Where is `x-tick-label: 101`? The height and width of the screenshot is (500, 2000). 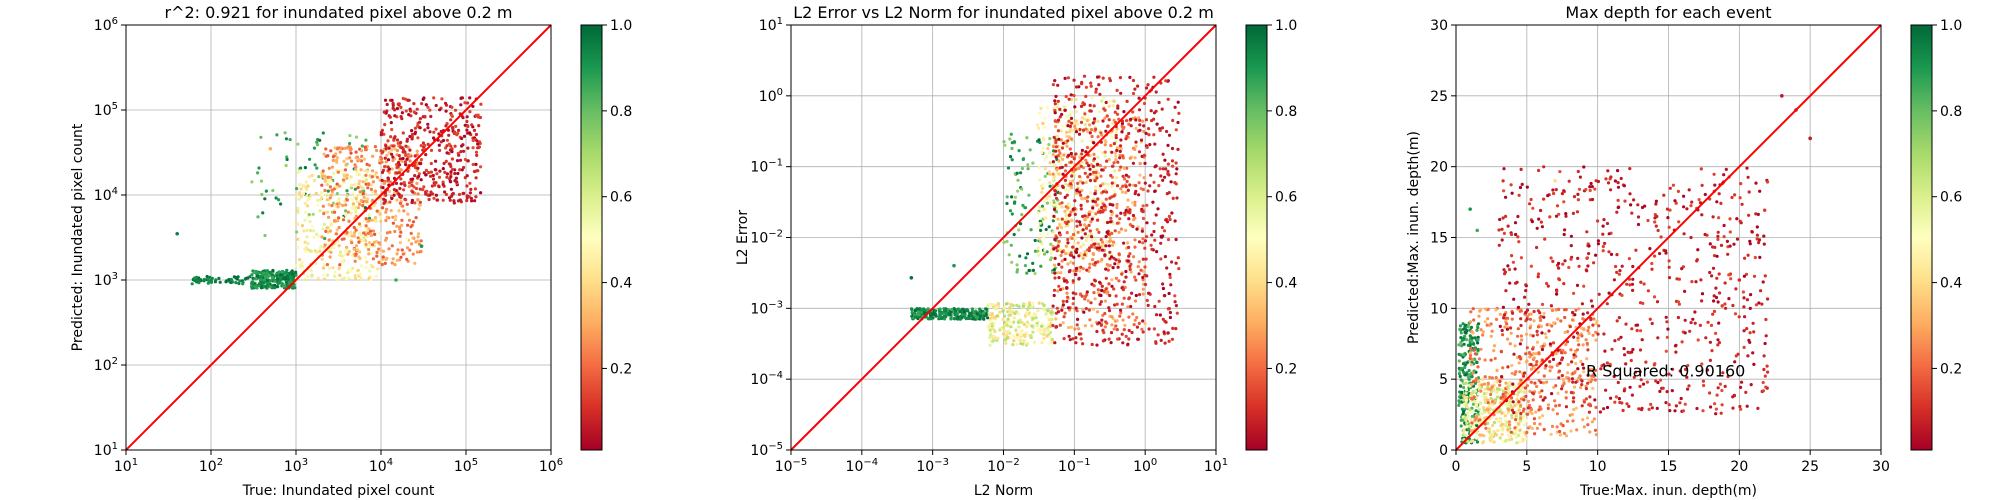 x-tick-label: 101 is located at coordinates (1216, 466).